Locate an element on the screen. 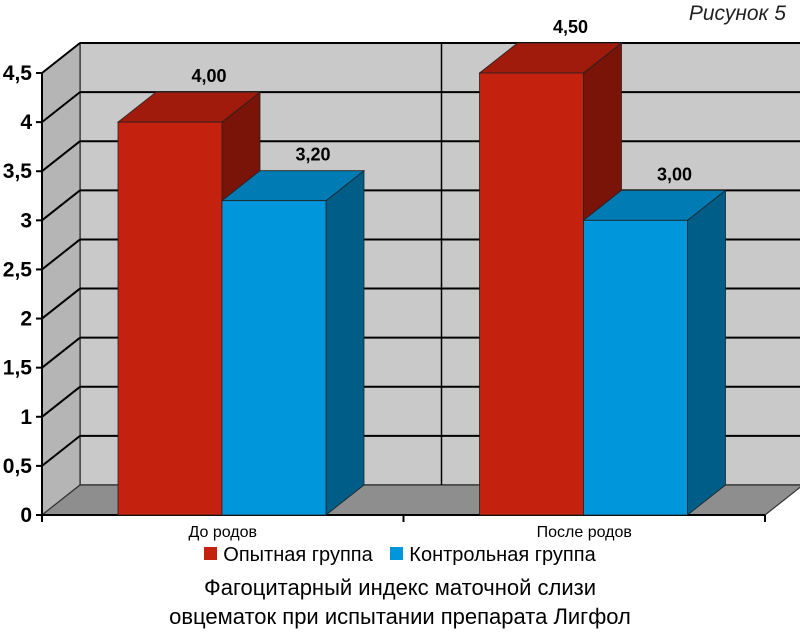  data-label: 3,00 is located at coordinates (674, 174).